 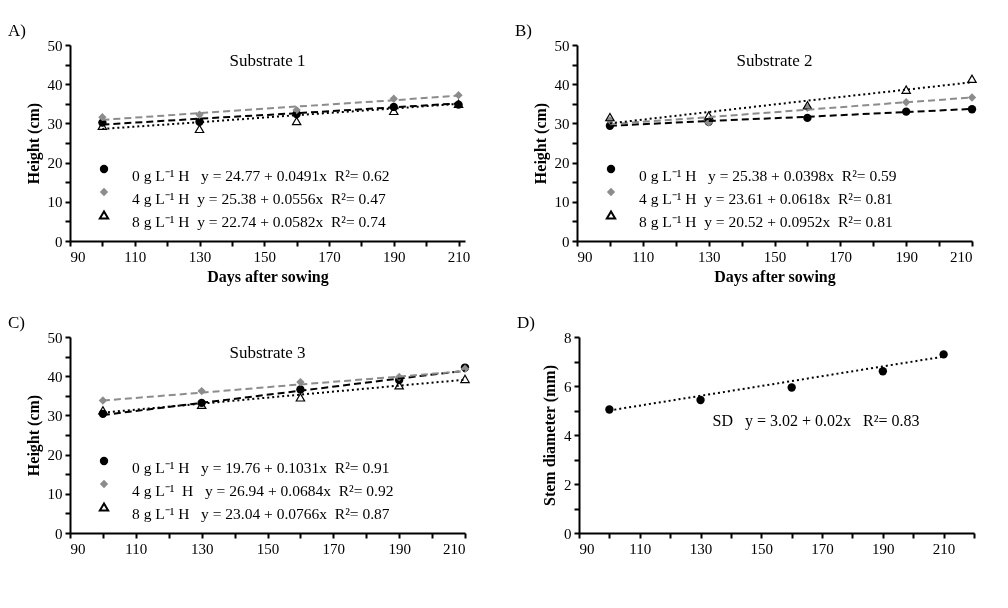 What do you see at coordinates (816, 421) in the screenshot?
I see `annotation: SD y = 3.02 + 0.02x R²= 0.83` at bounding box center [816, 421].